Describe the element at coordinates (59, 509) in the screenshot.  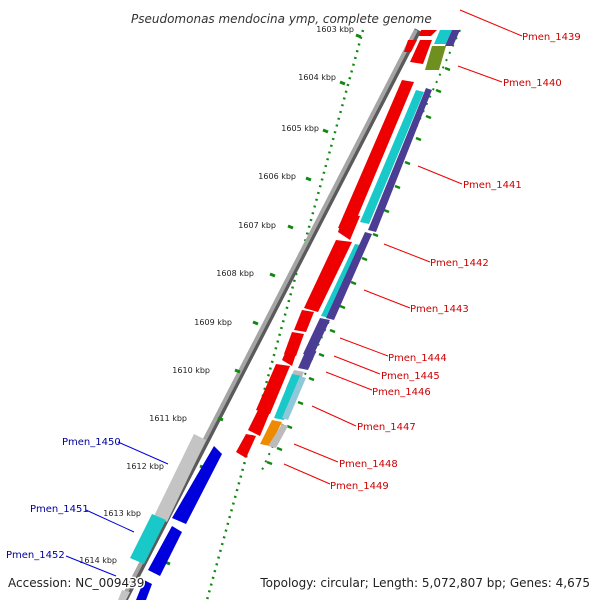
I see `gene-label-pmen-1451: Pmen_1451` at that location.